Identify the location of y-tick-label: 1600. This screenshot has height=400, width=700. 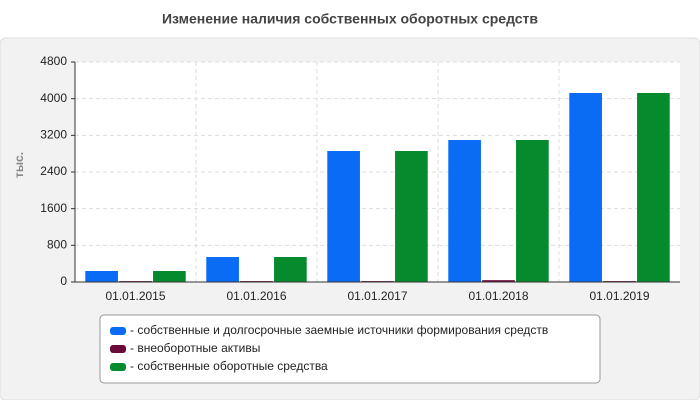
(53, 208).